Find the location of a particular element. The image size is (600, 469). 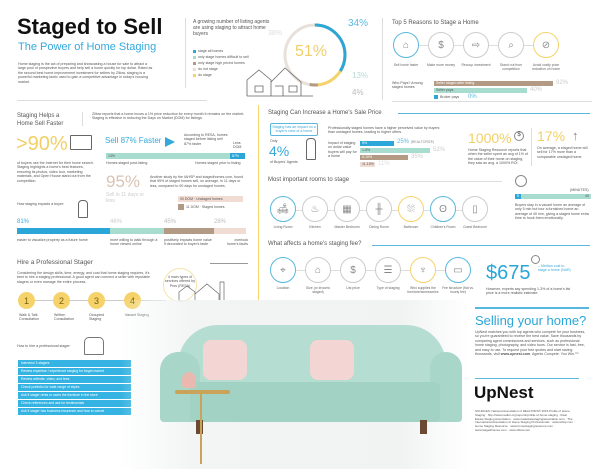

agent-person-icon is located at coordinates (311, 149).